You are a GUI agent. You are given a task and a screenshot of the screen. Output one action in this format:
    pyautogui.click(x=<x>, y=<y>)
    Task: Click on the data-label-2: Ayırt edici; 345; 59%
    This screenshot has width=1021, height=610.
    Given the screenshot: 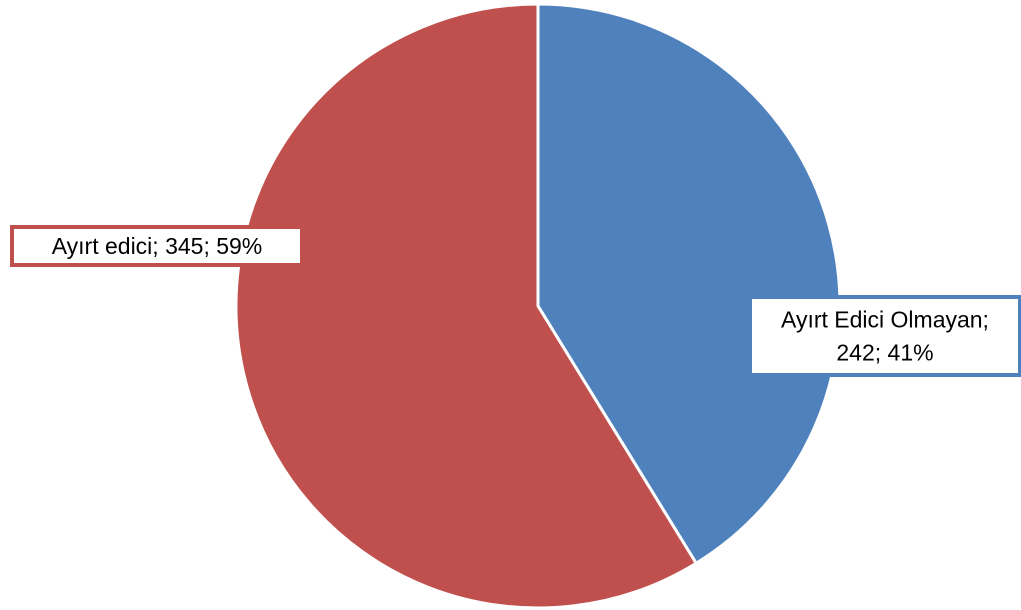 What is the action you would take?
    pyautogui.click(x=157, y=246)
    